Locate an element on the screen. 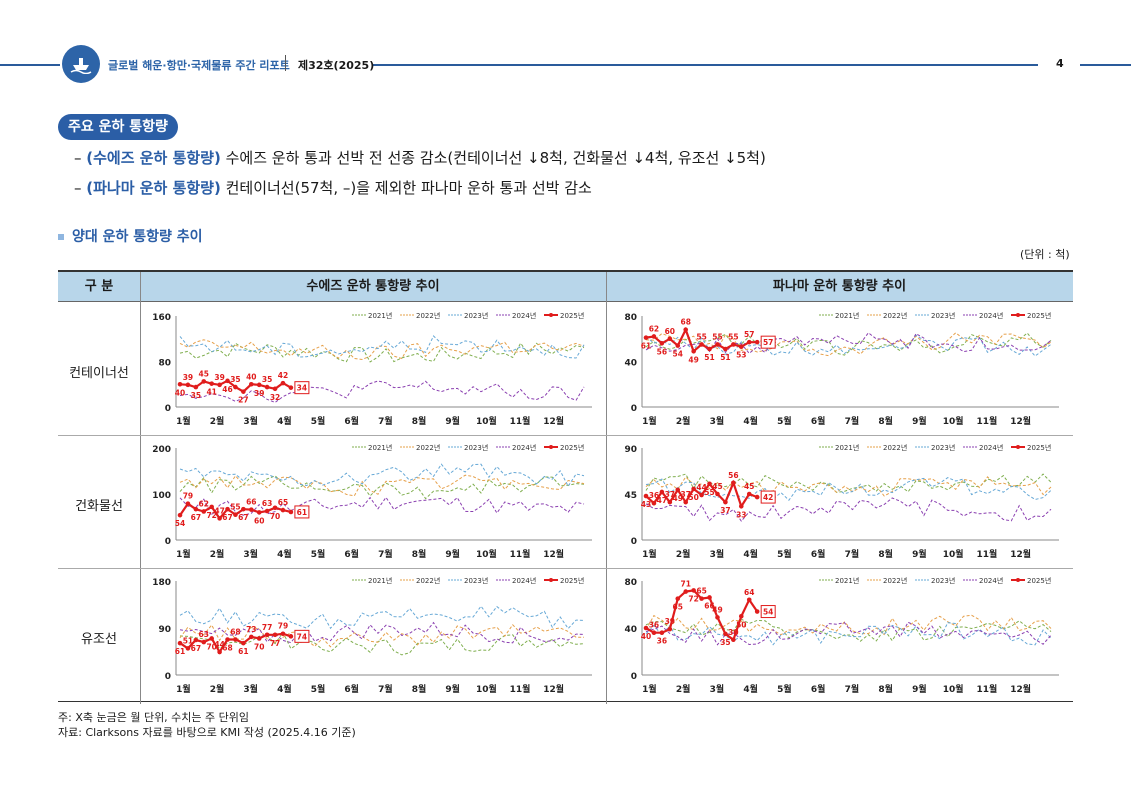  footnote-axis: 주: X축 눈금은 월 단위, 수치는 주 단위임 is located at coordinates (154, 717).